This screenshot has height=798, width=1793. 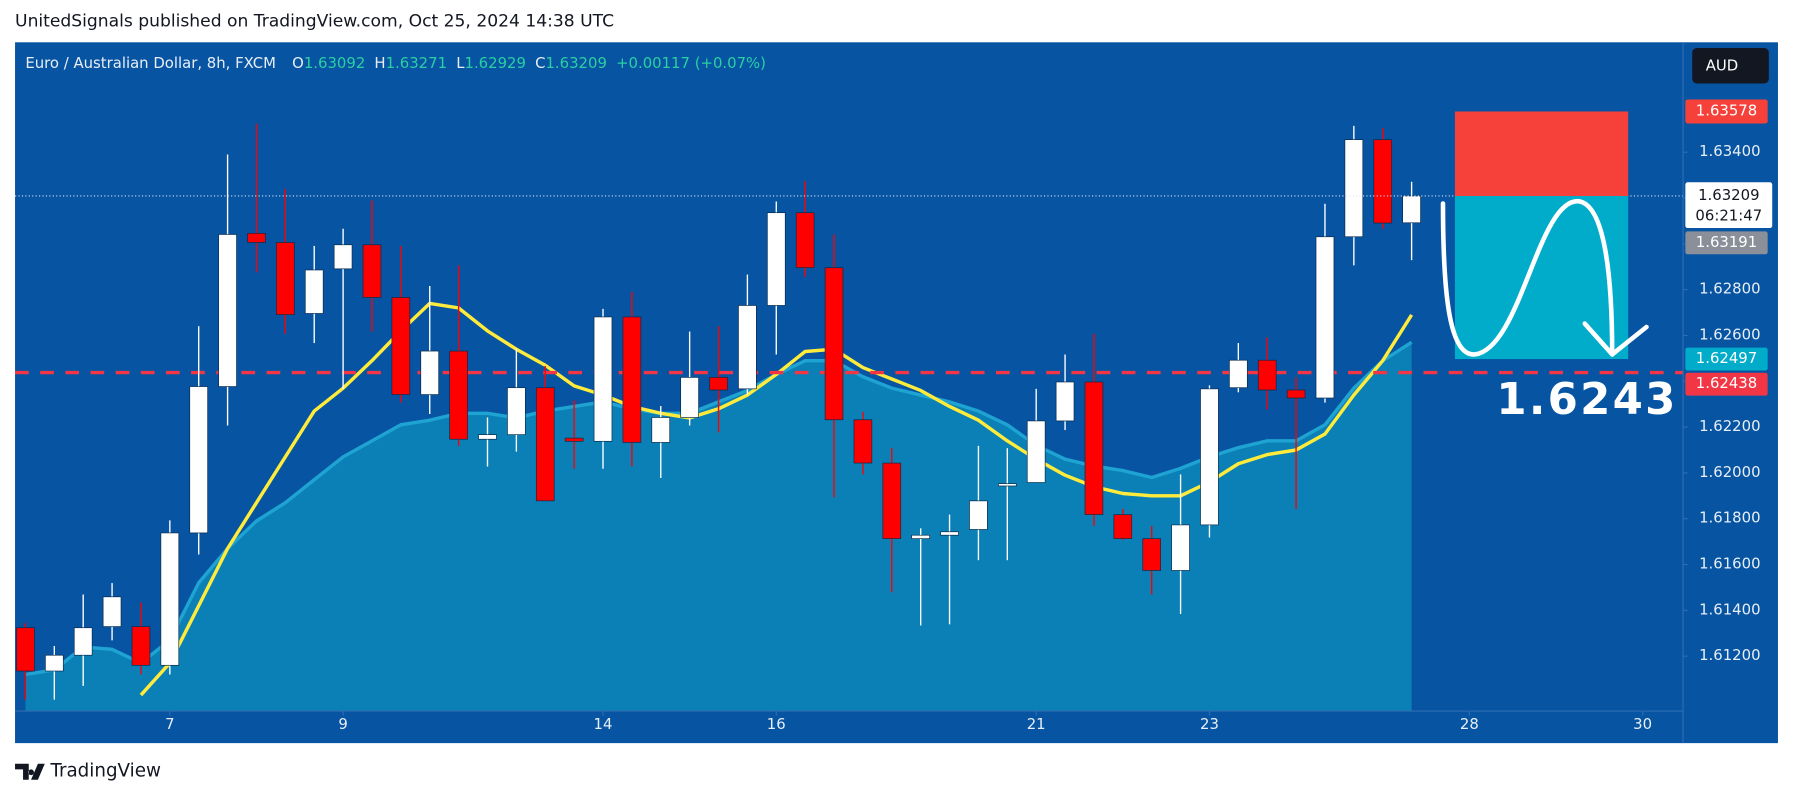 I want to click on logo, so click(x=30, y=771).